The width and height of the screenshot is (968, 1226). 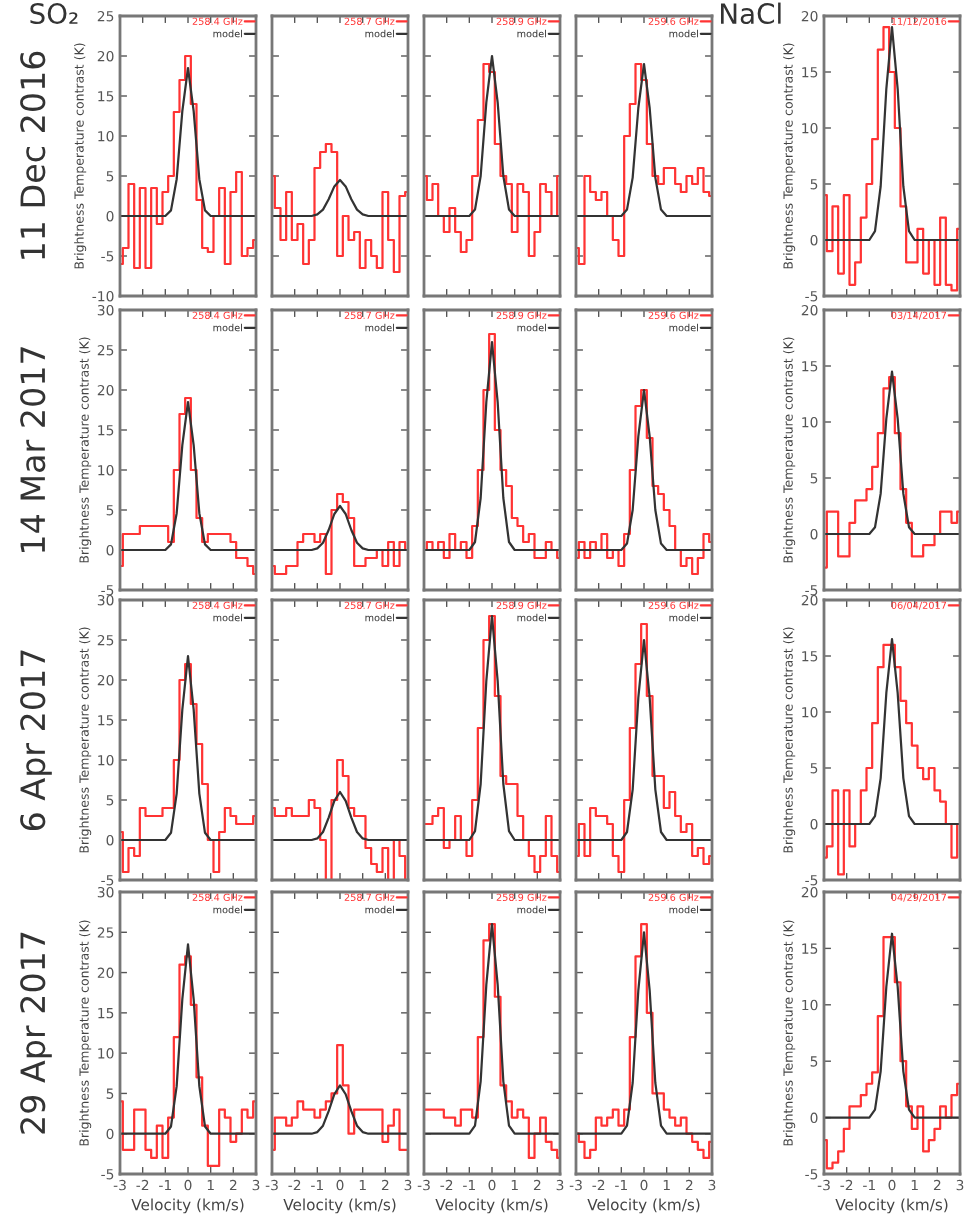 I want to click on text: 6 Apr 2017, so click(x=36, y=740).